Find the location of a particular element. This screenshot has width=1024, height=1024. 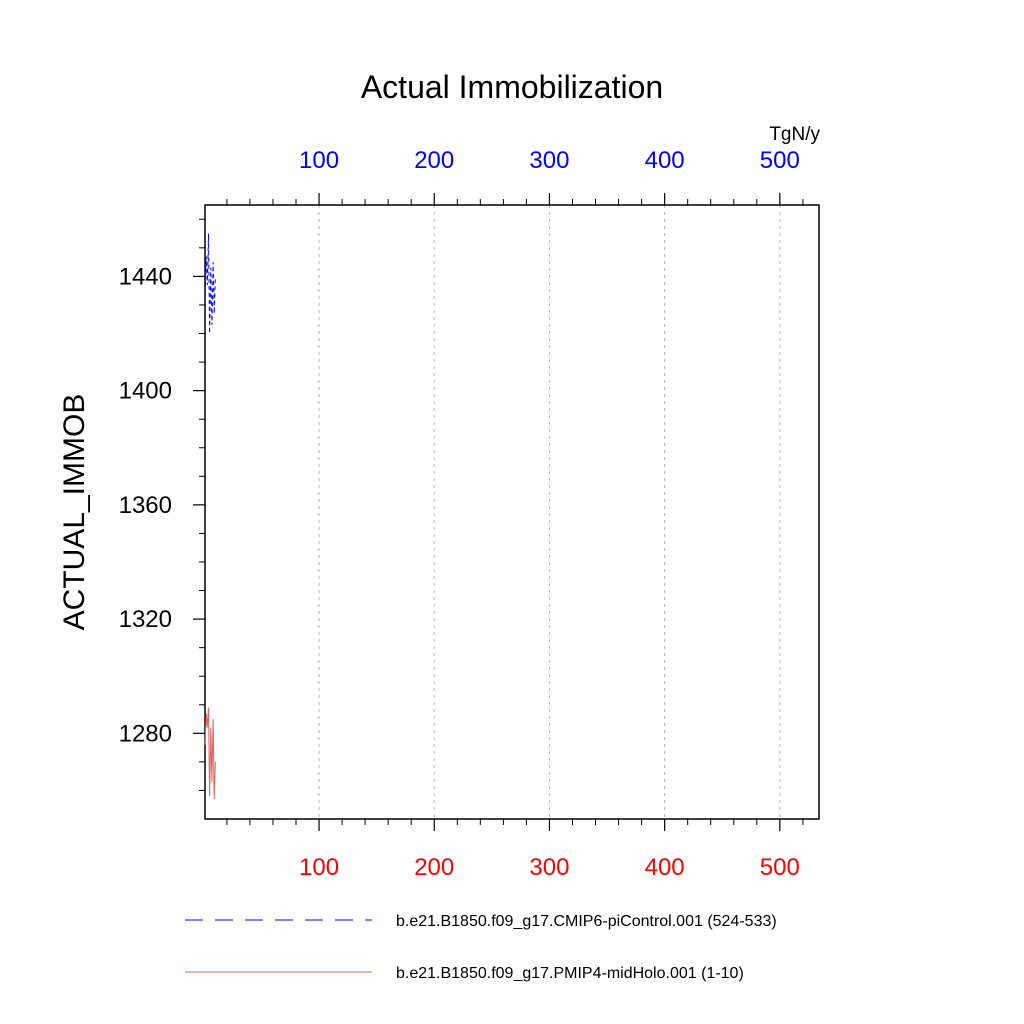

chart-title: Actual Immobilization is located at coordinates (512, 87).